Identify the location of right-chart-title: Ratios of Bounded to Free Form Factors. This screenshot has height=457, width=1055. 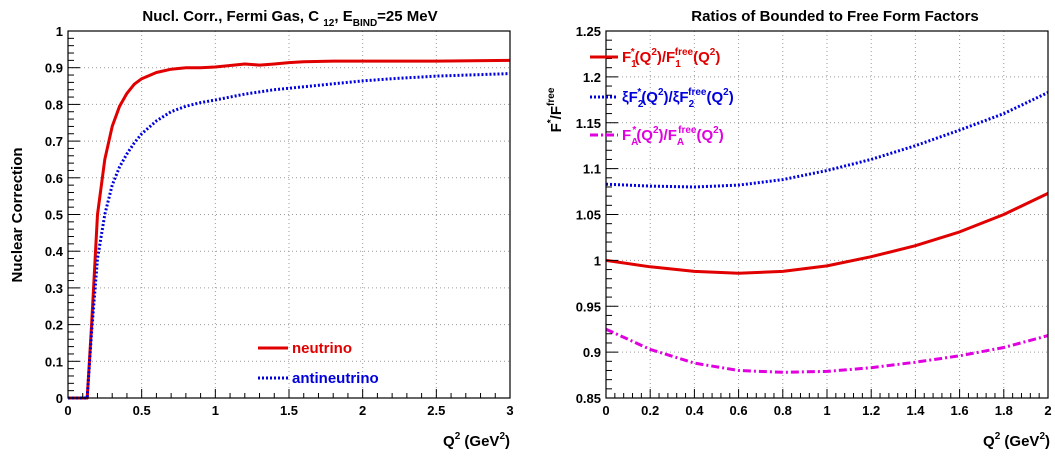
(835, 16).